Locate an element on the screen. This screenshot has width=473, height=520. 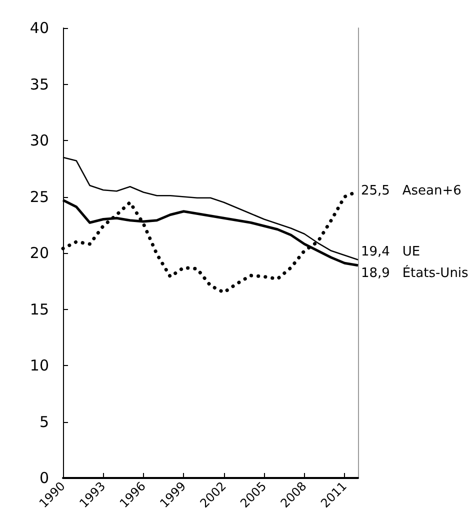
y-tick-label: 5 is located at coordinates (44, 421).